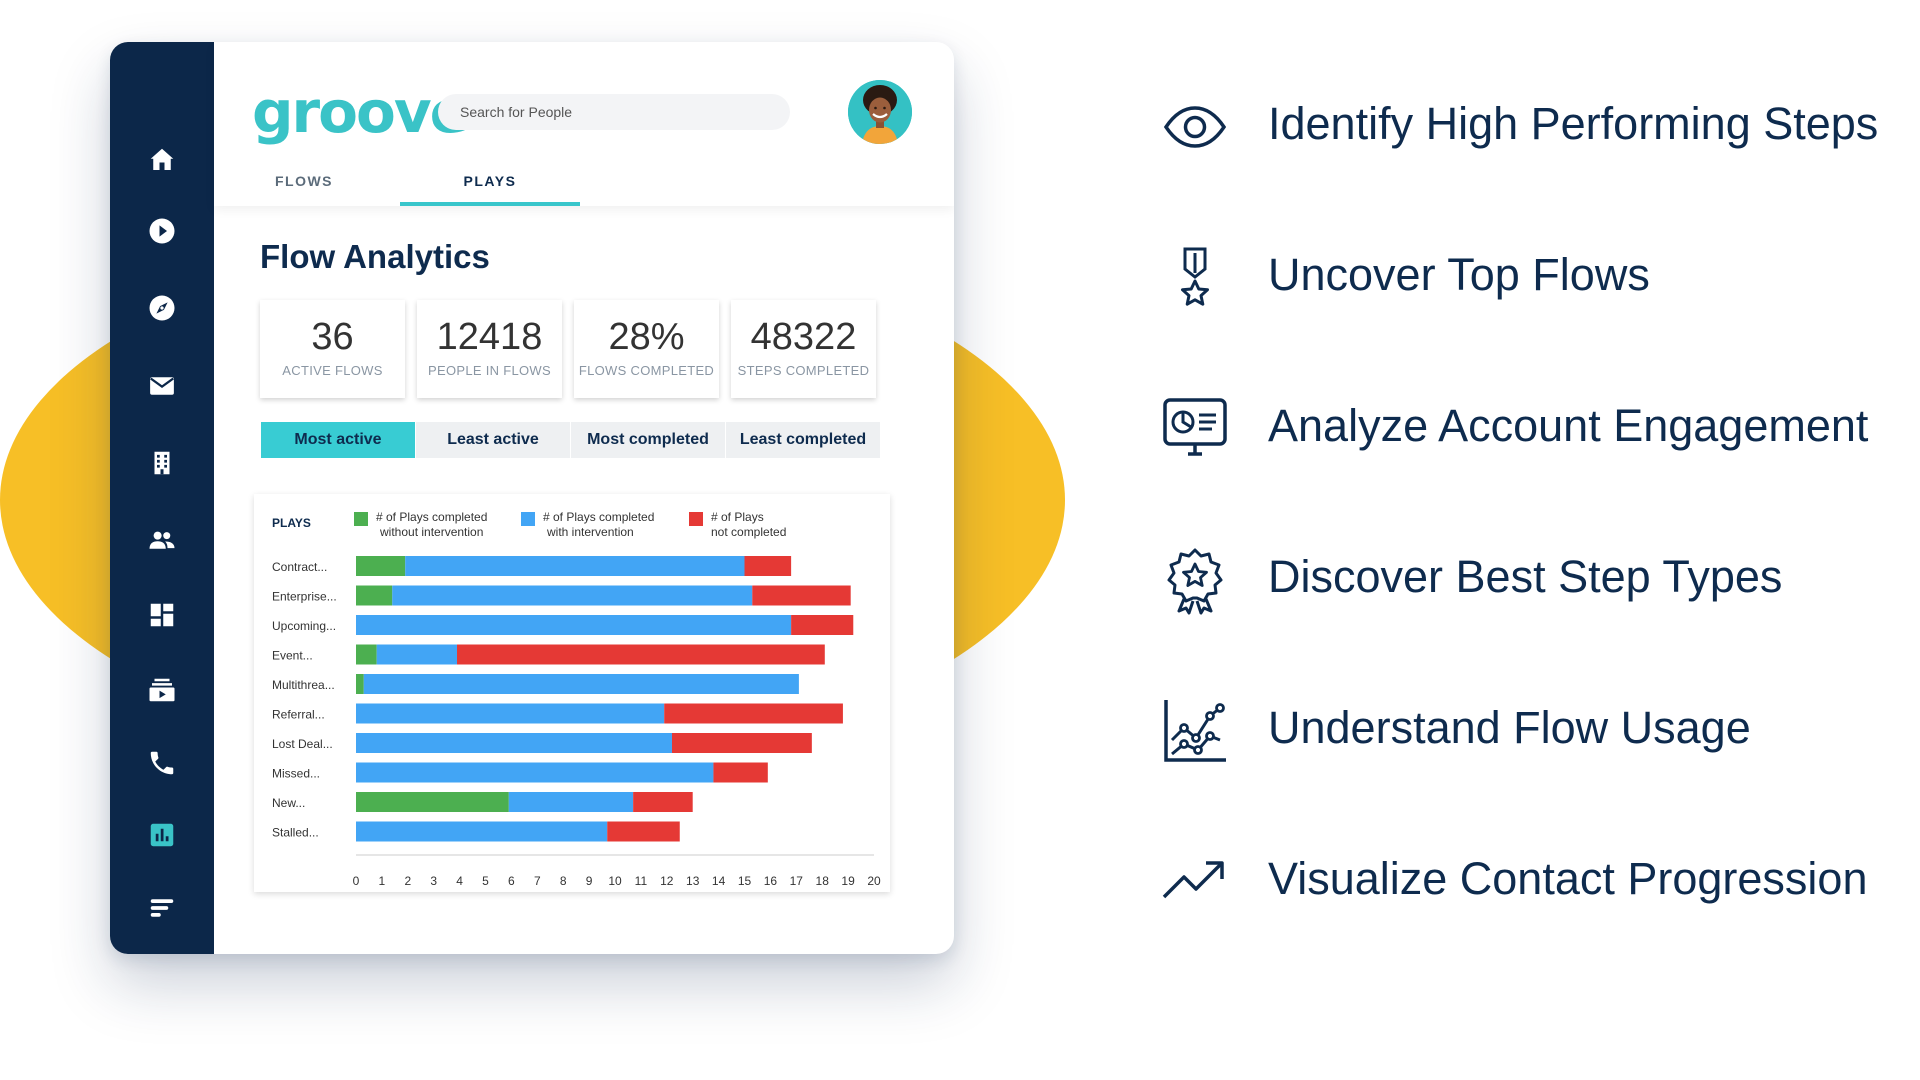  Describe the element at coordinates (803, 440) in the screenshot. I see `filter-least-completed: Least completed` at that location.